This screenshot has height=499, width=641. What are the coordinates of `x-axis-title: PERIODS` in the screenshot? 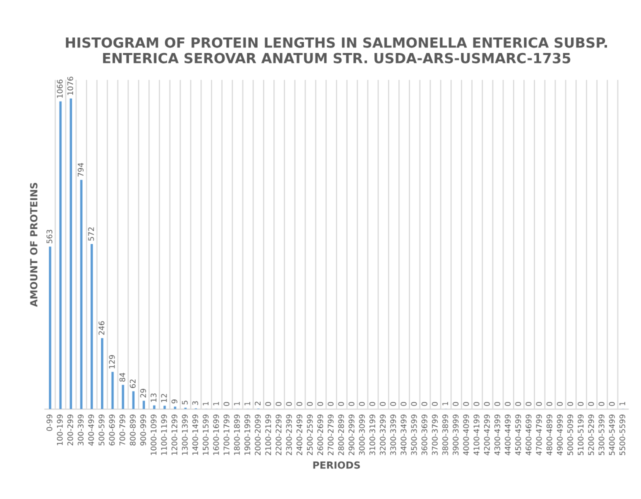 It's located at (336, 465).